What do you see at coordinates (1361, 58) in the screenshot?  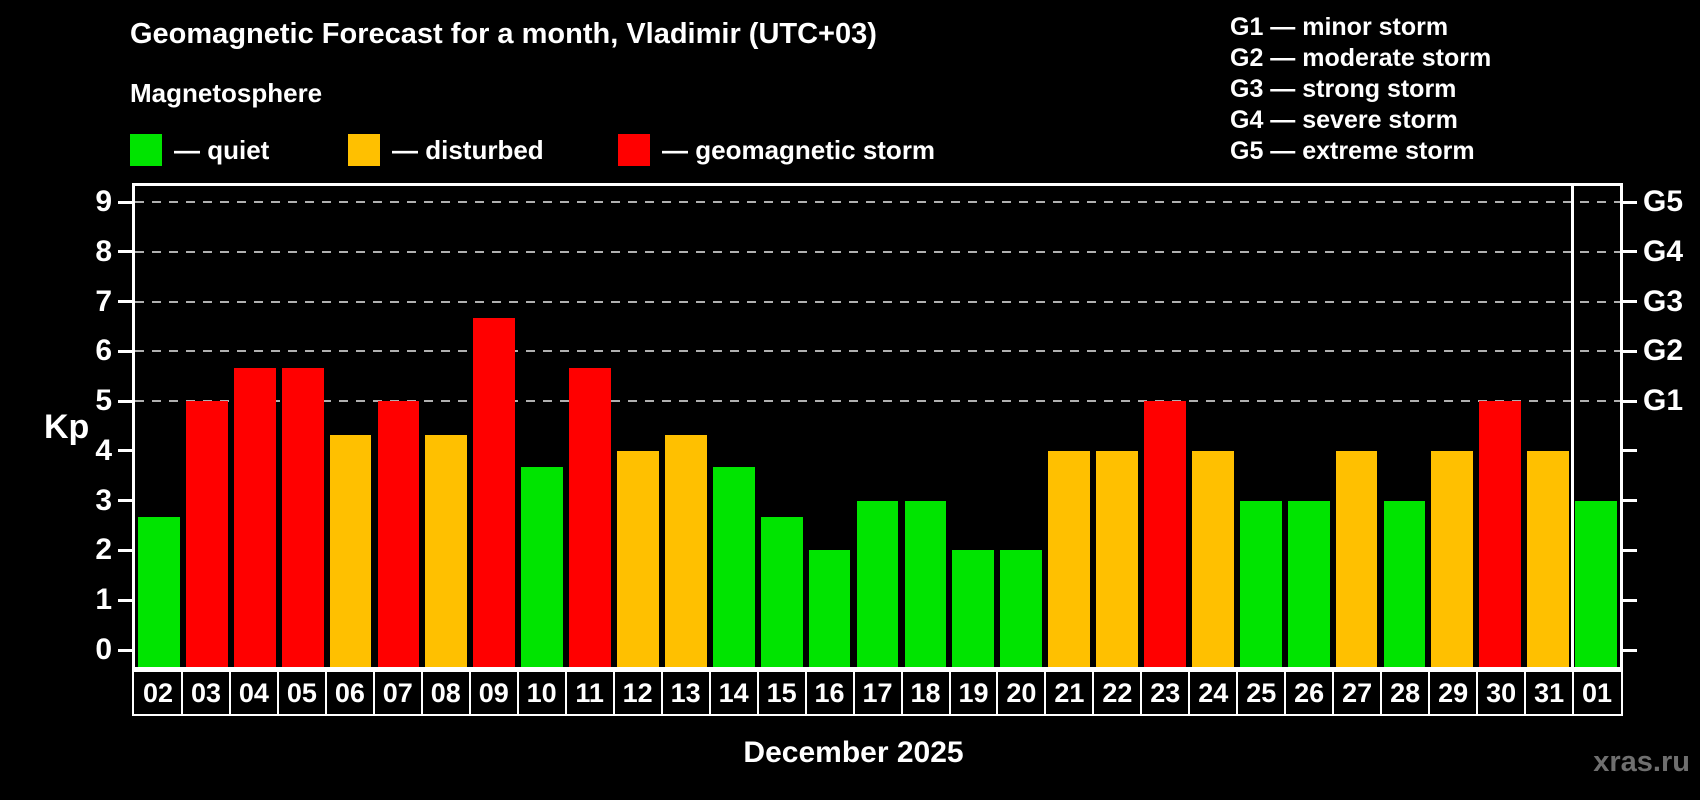 I see `g2-legend-line: G2 — moderate storm` at bounding box center [1361, 58].